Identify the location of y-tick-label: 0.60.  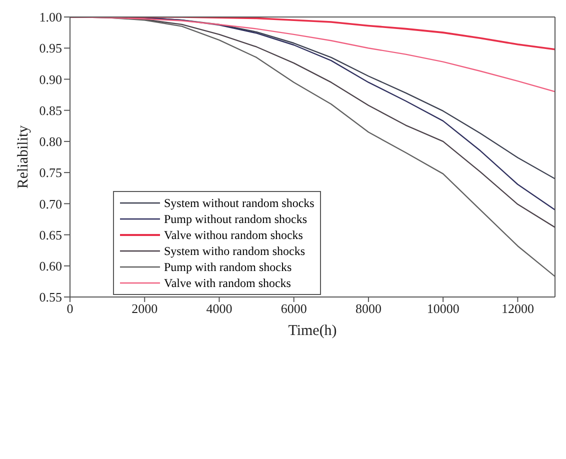
(50, 266).